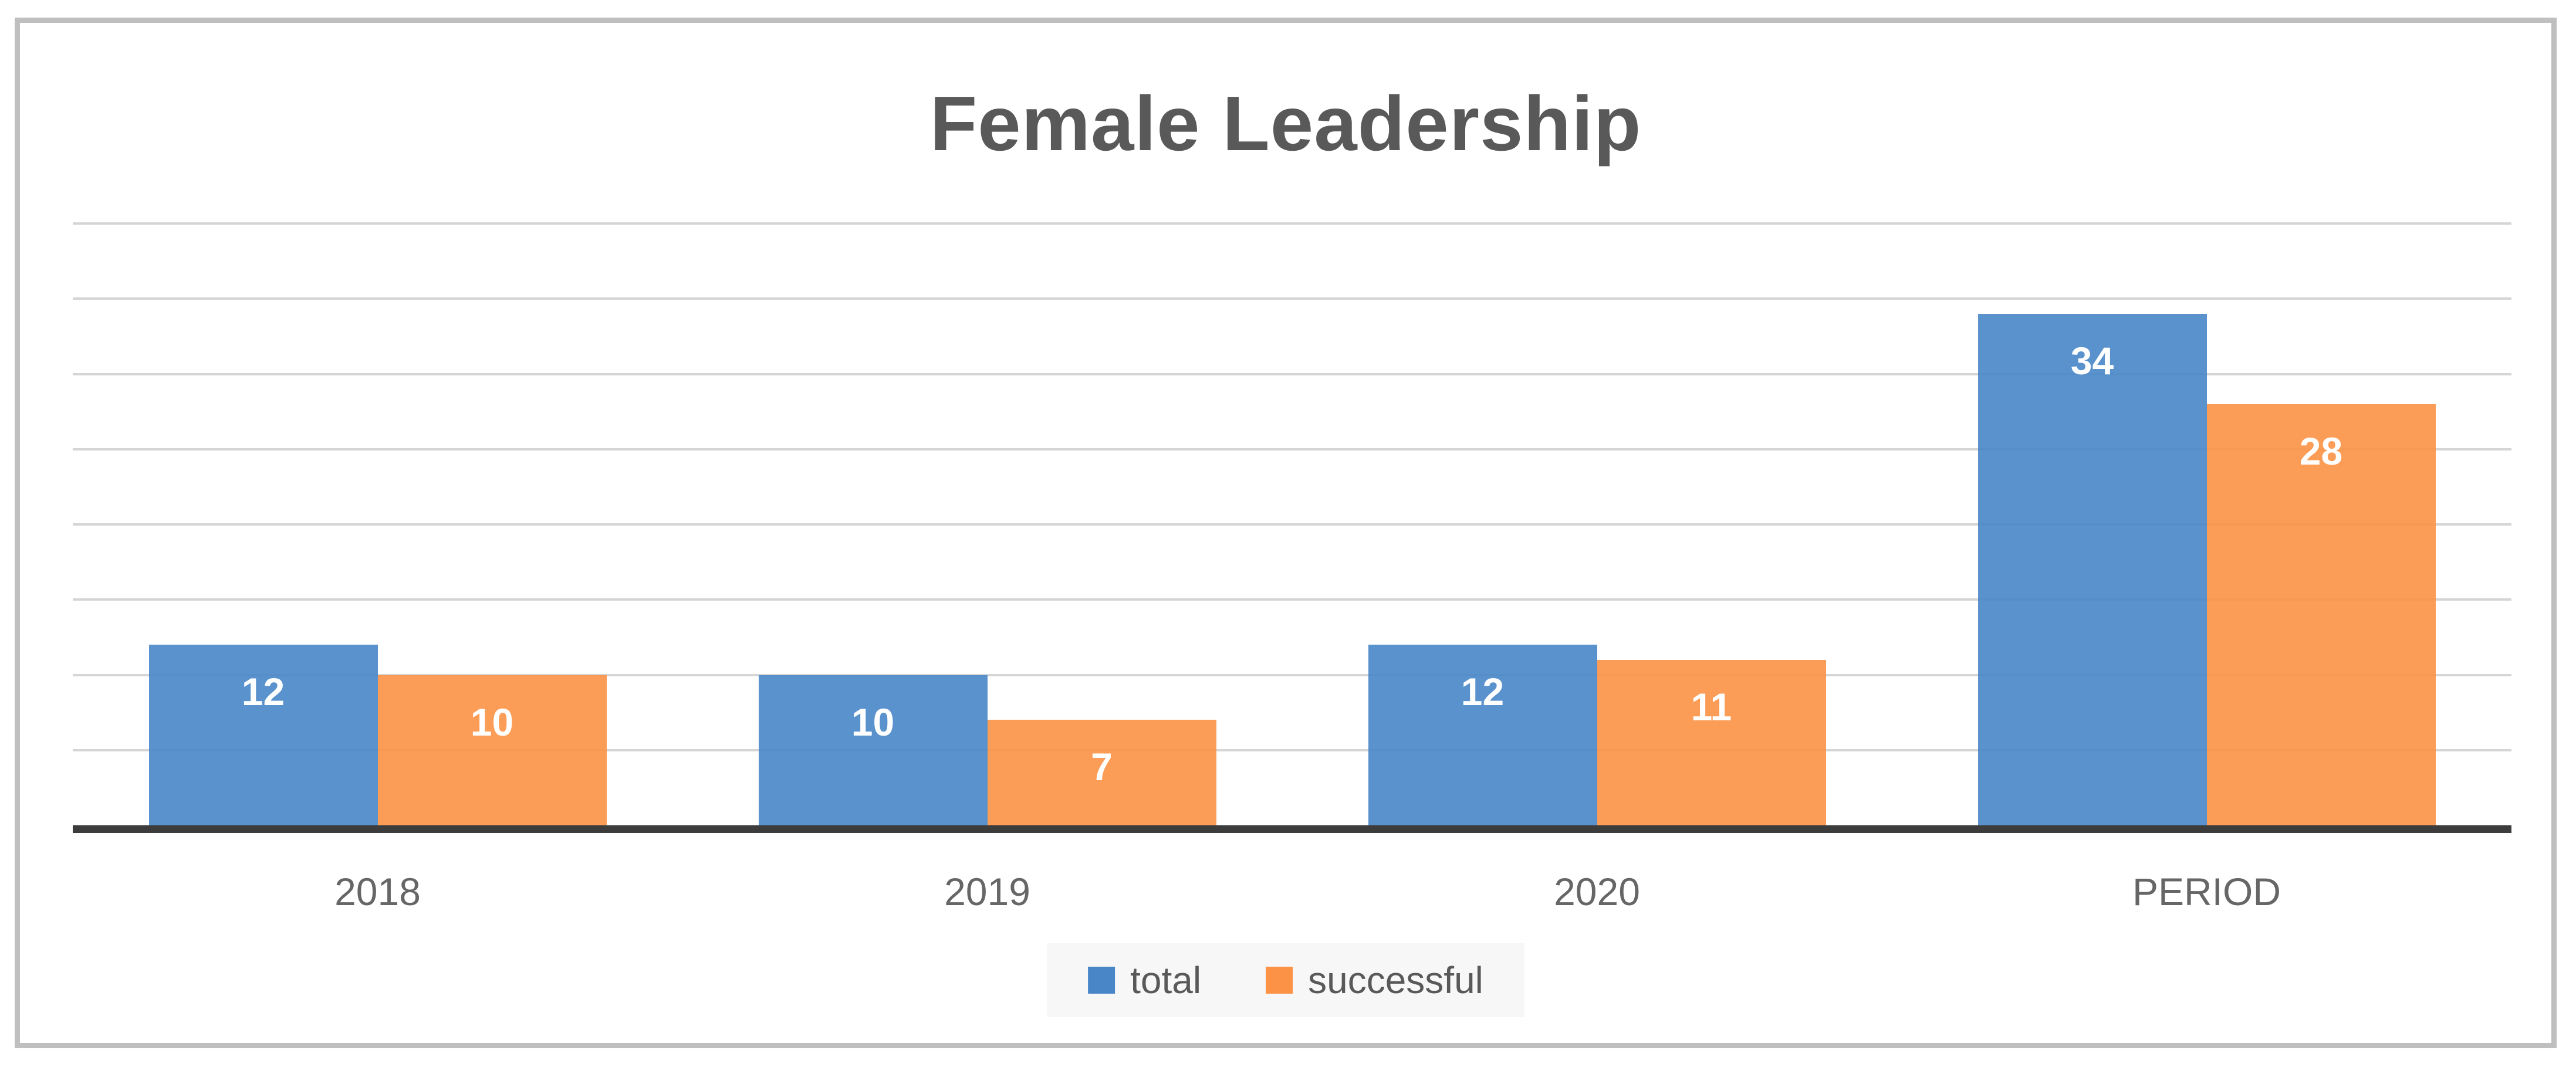 The height and width of the screenshot is (1067, 2576). I want to click on legend: total successful, so click(1285, 980).